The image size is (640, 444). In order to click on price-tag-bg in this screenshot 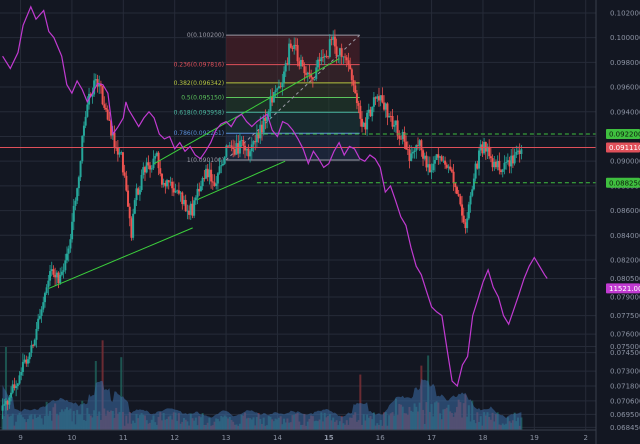, I will do `click(623, 288)`.